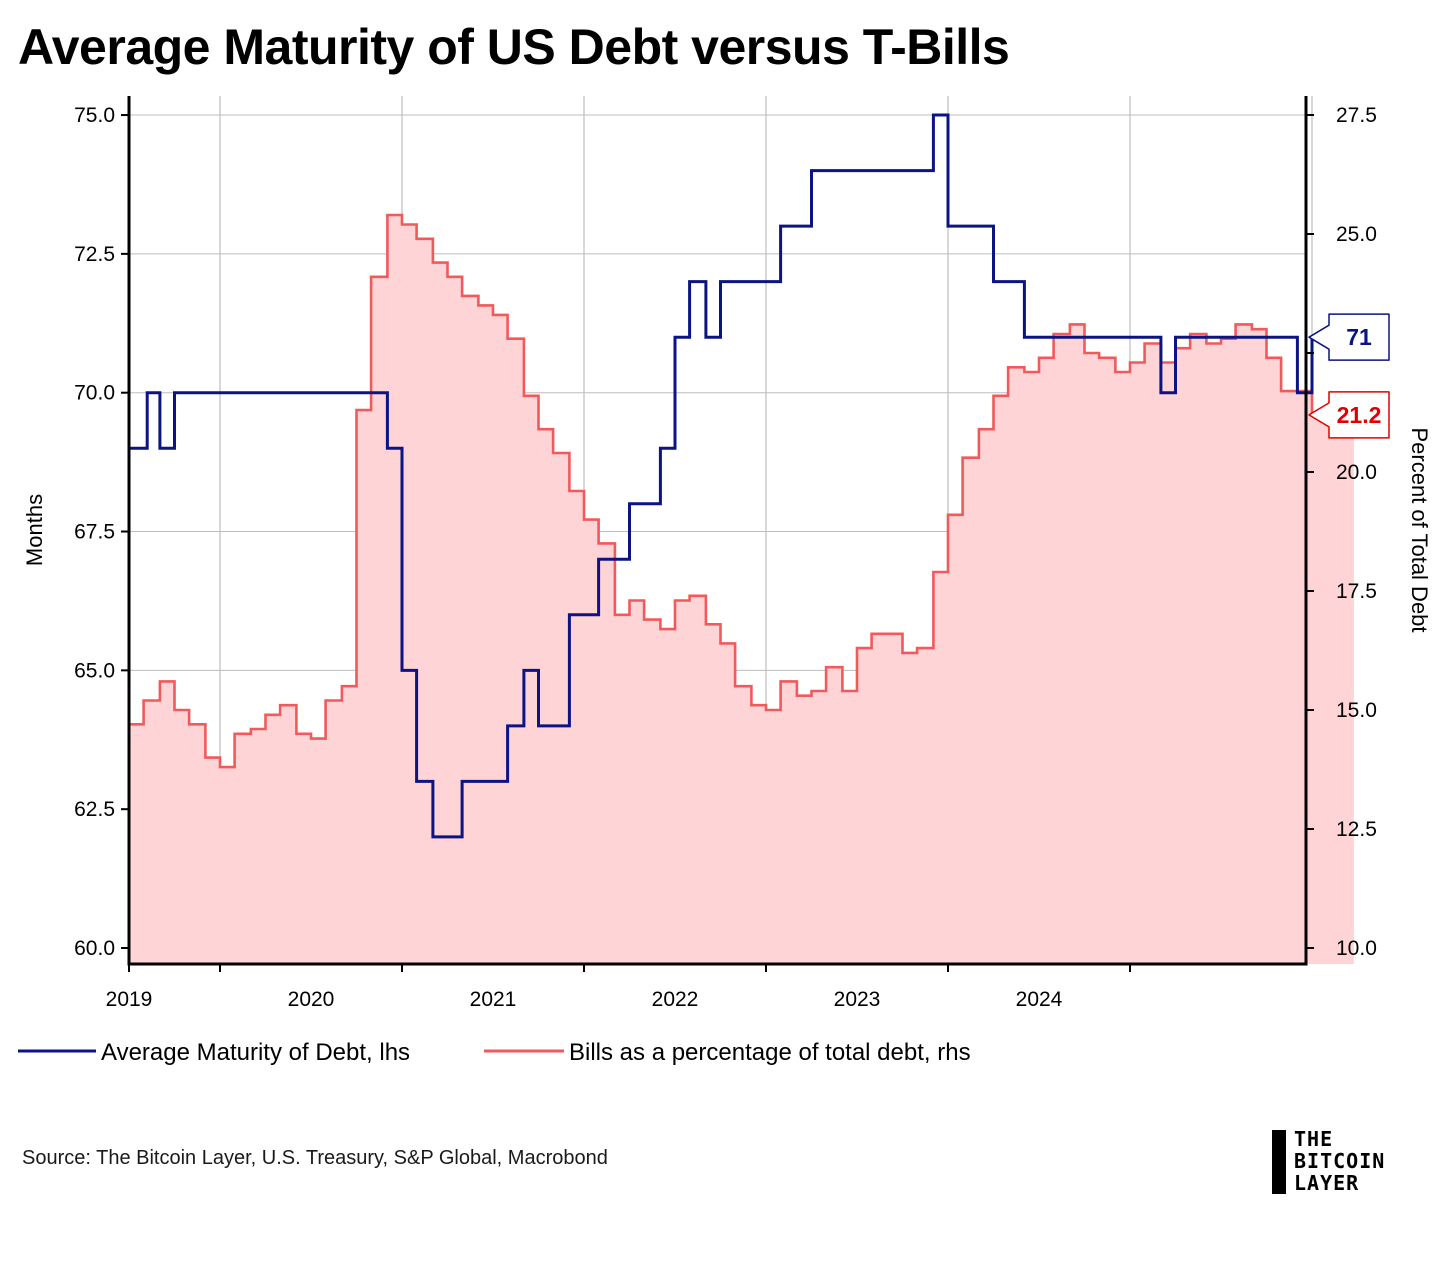  I want to click on left-axis-title: Months, so click(34, 530).